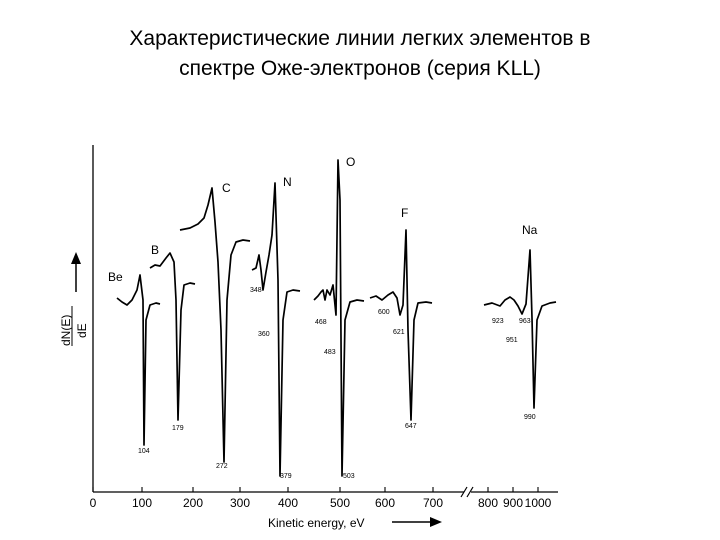 The height and width of the screenshot is (540, 720). What do you see at coordinates (222, 466) in the screenshot?
I see `peak-label-272: 272` at bounding box center [222, 466].